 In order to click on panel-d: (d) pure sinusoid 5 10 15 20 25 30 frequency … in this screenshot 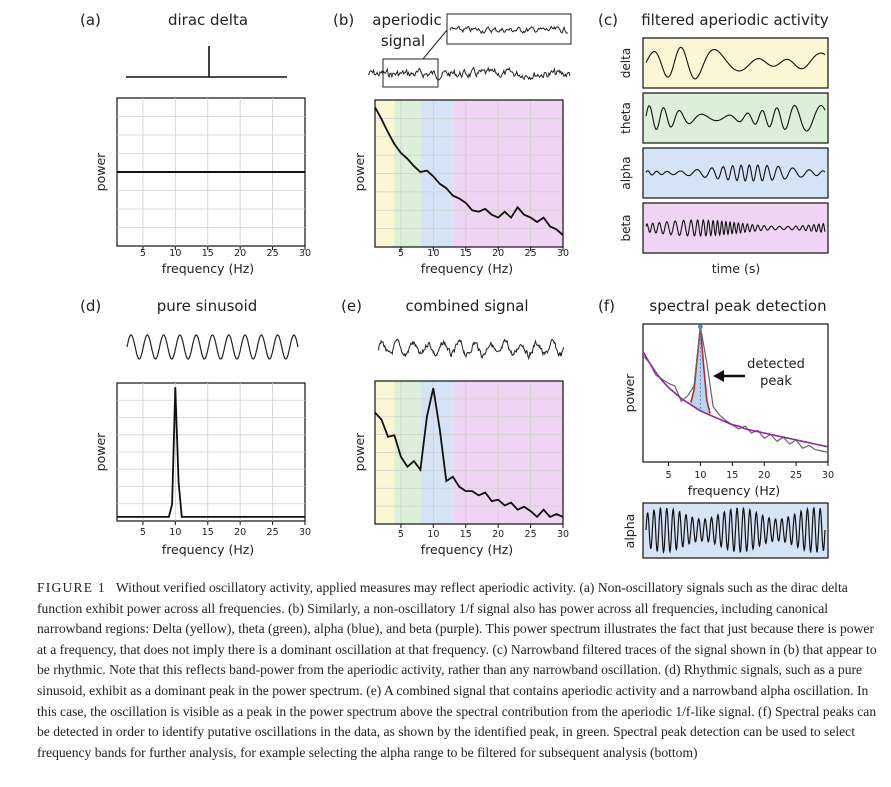, I will do `click(195, 427)`.